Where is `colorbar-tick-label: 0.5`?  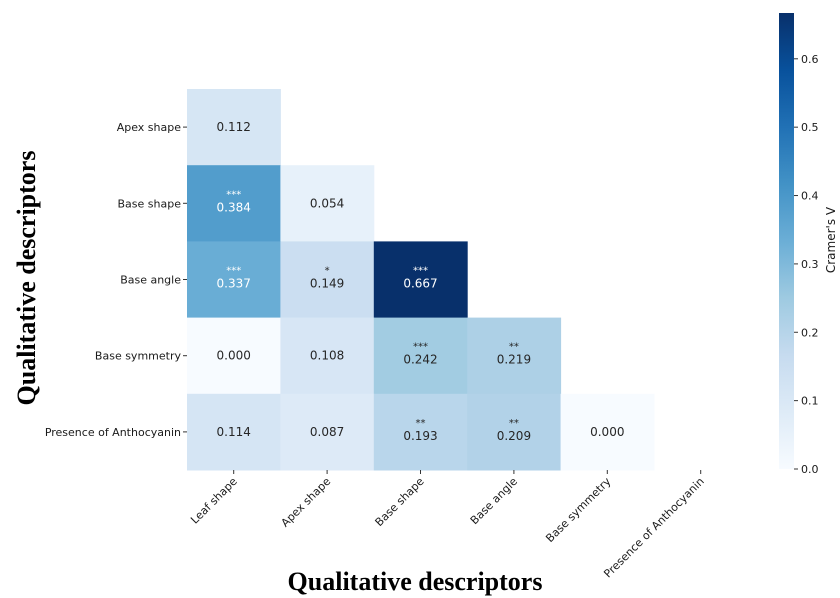
colorbar-tick-label: 0.5 is located at coordinates (810, 127).